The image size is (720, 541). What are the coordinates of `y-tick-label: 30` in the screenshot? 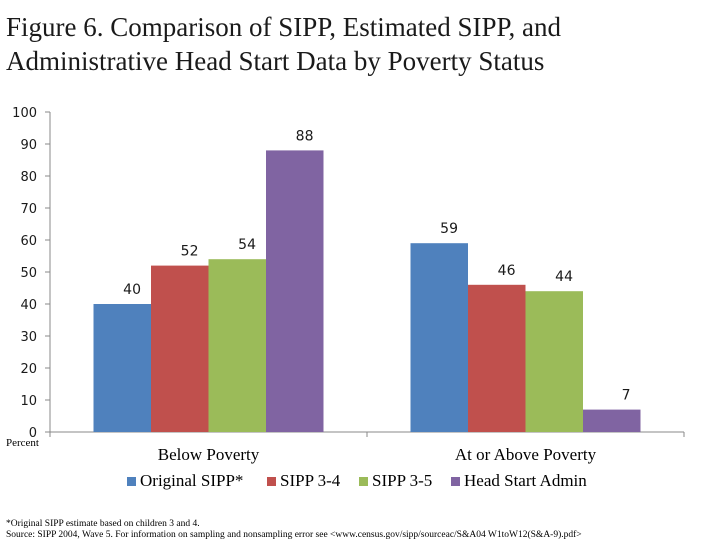 It's located at (28, 337).